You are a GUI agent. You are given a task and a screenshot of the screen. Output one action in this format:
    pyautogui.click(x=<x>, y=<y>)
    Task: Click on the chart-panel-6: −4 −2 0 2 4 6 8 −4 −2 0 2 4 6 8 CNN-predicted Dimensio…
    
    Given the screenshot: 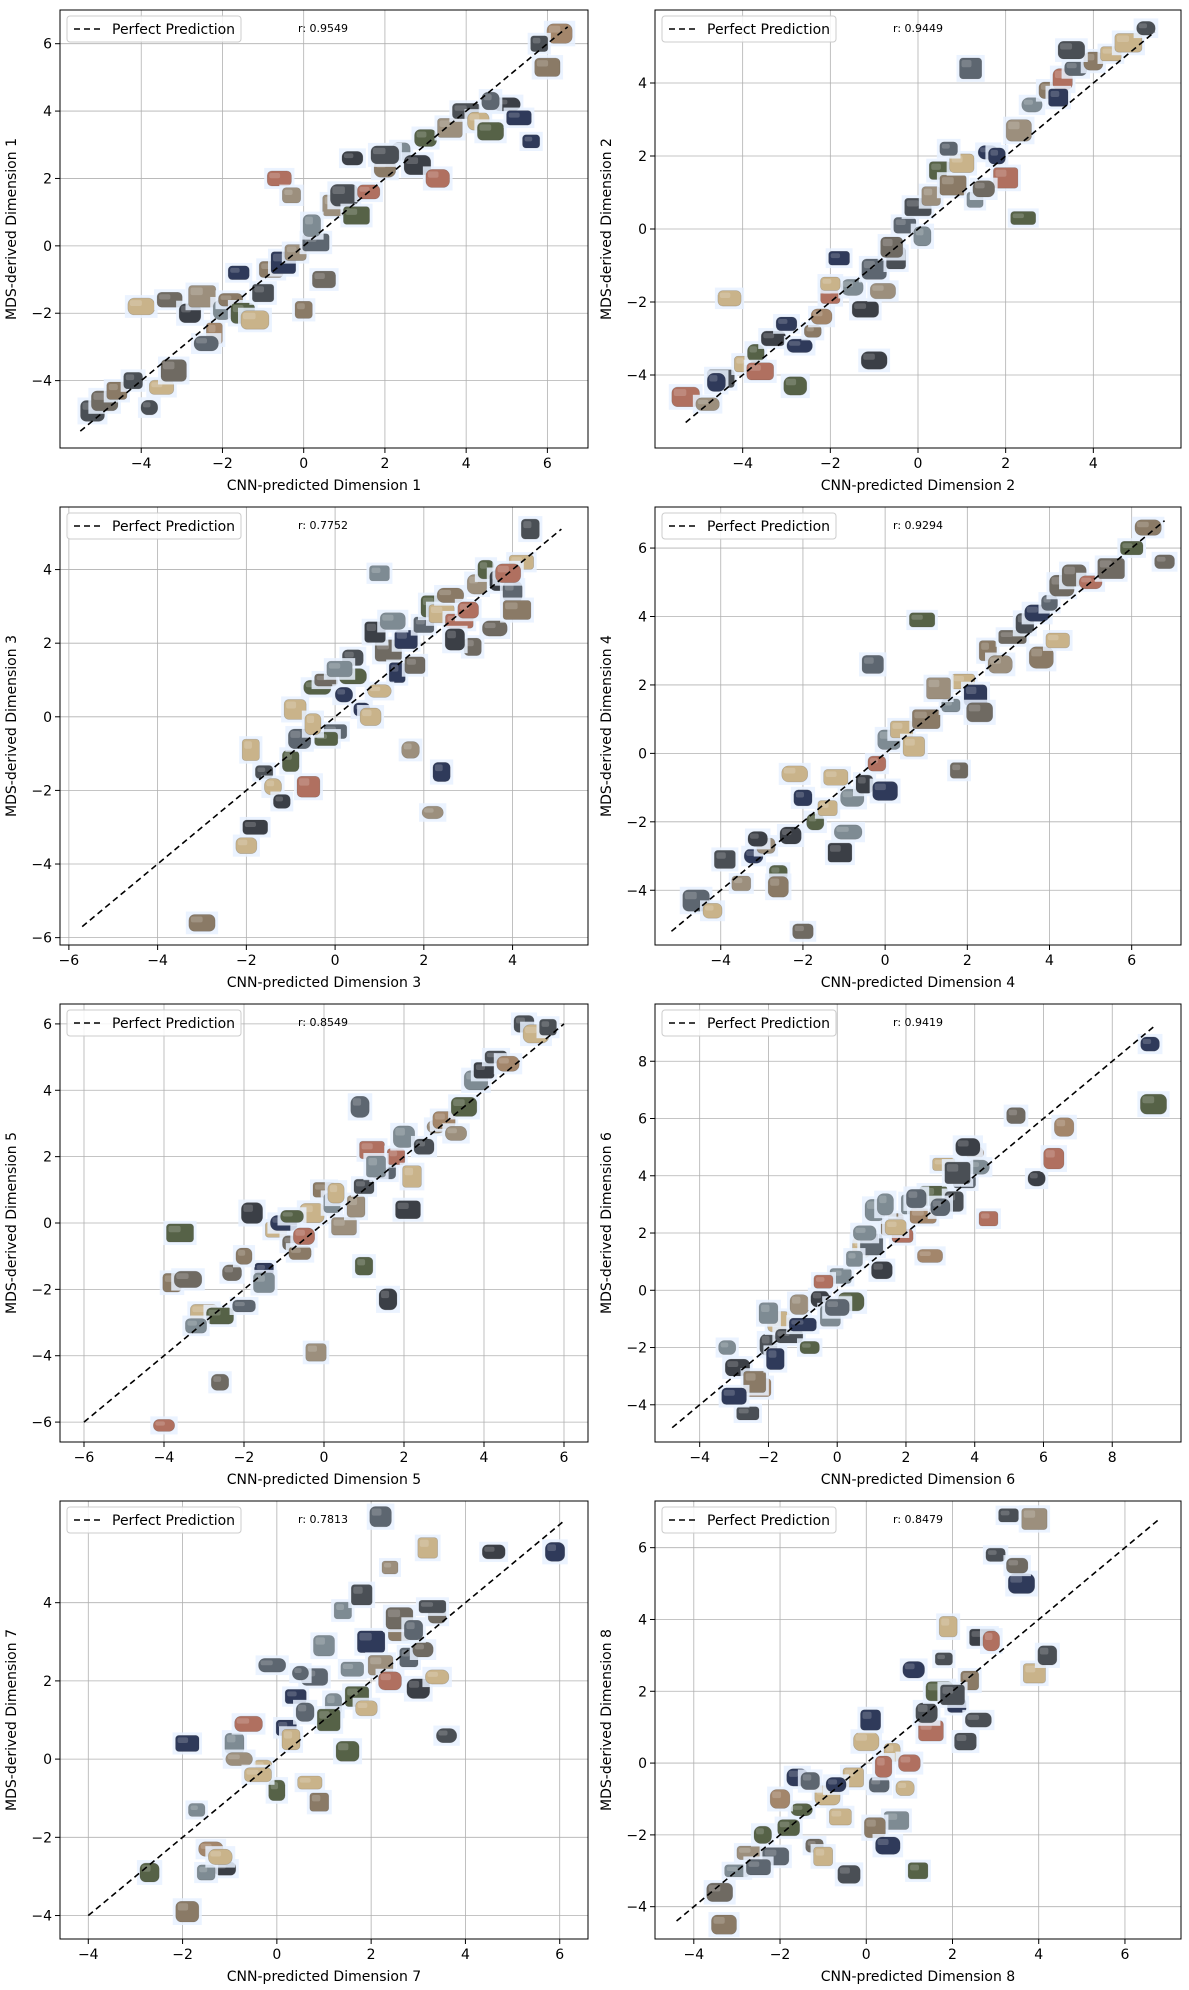 What is the action you would take?
    pyautogui.click(x=890, y=1245)
    